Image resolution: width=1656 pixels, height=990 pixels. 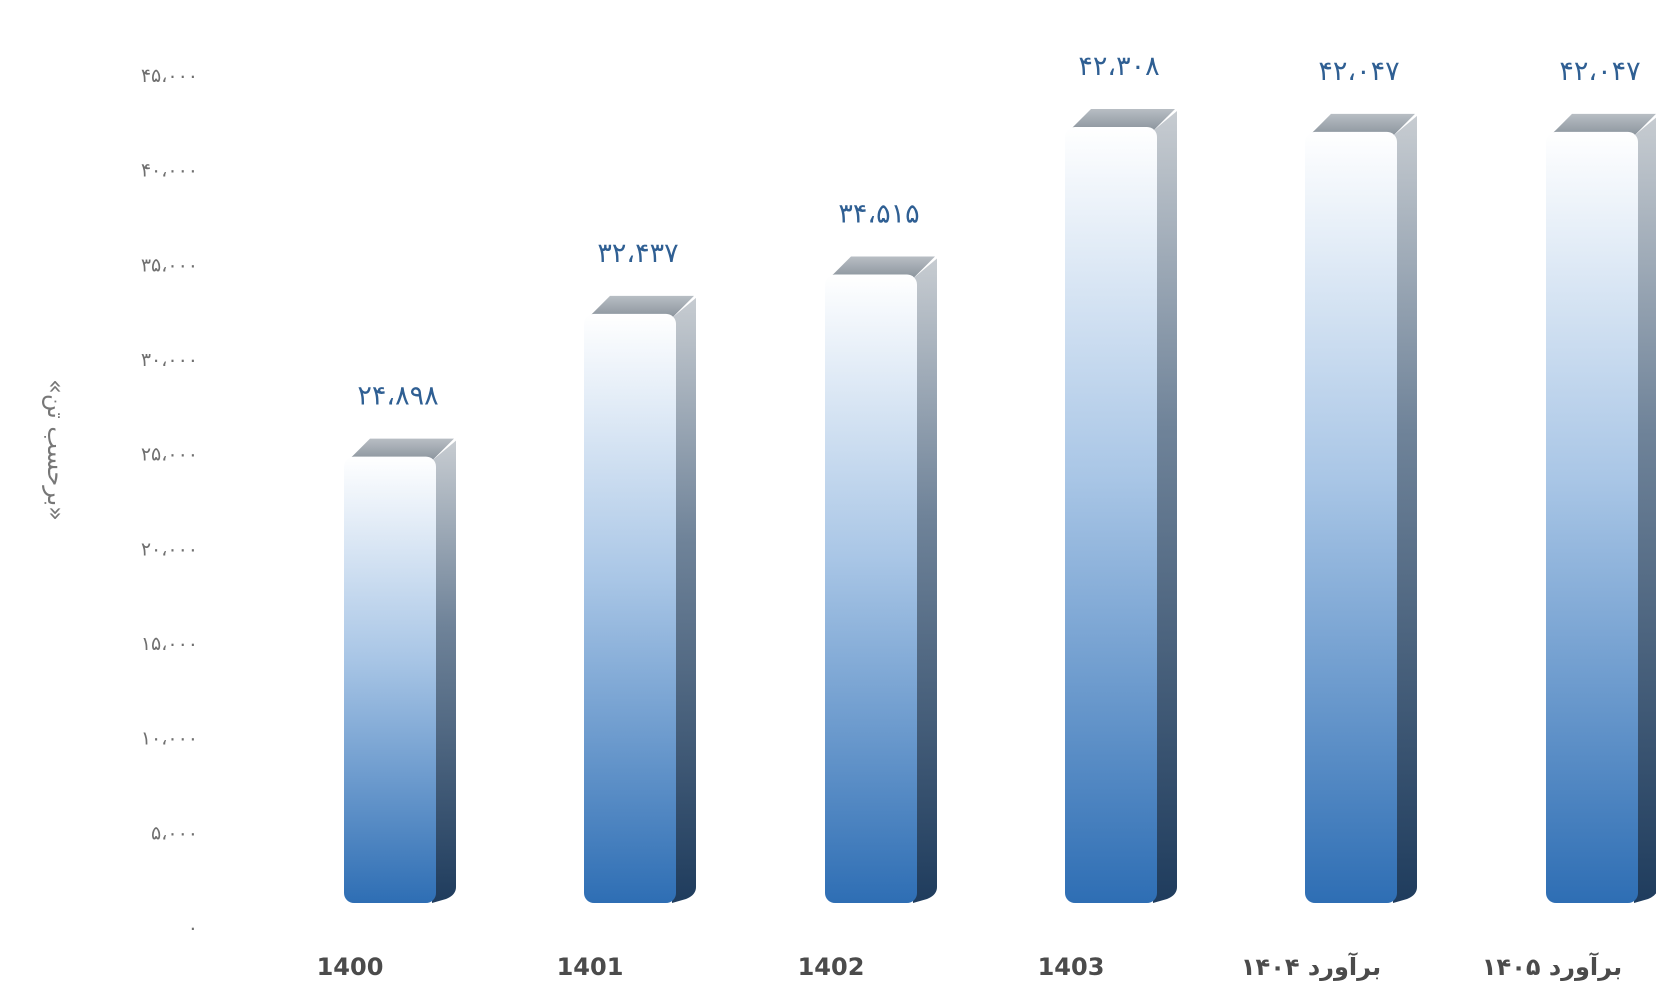 What do you see at coordinates (637, 253) in the screenshot?
I see `data-label: ۳۲،۴۳۷` at bounding box center [637, 253].